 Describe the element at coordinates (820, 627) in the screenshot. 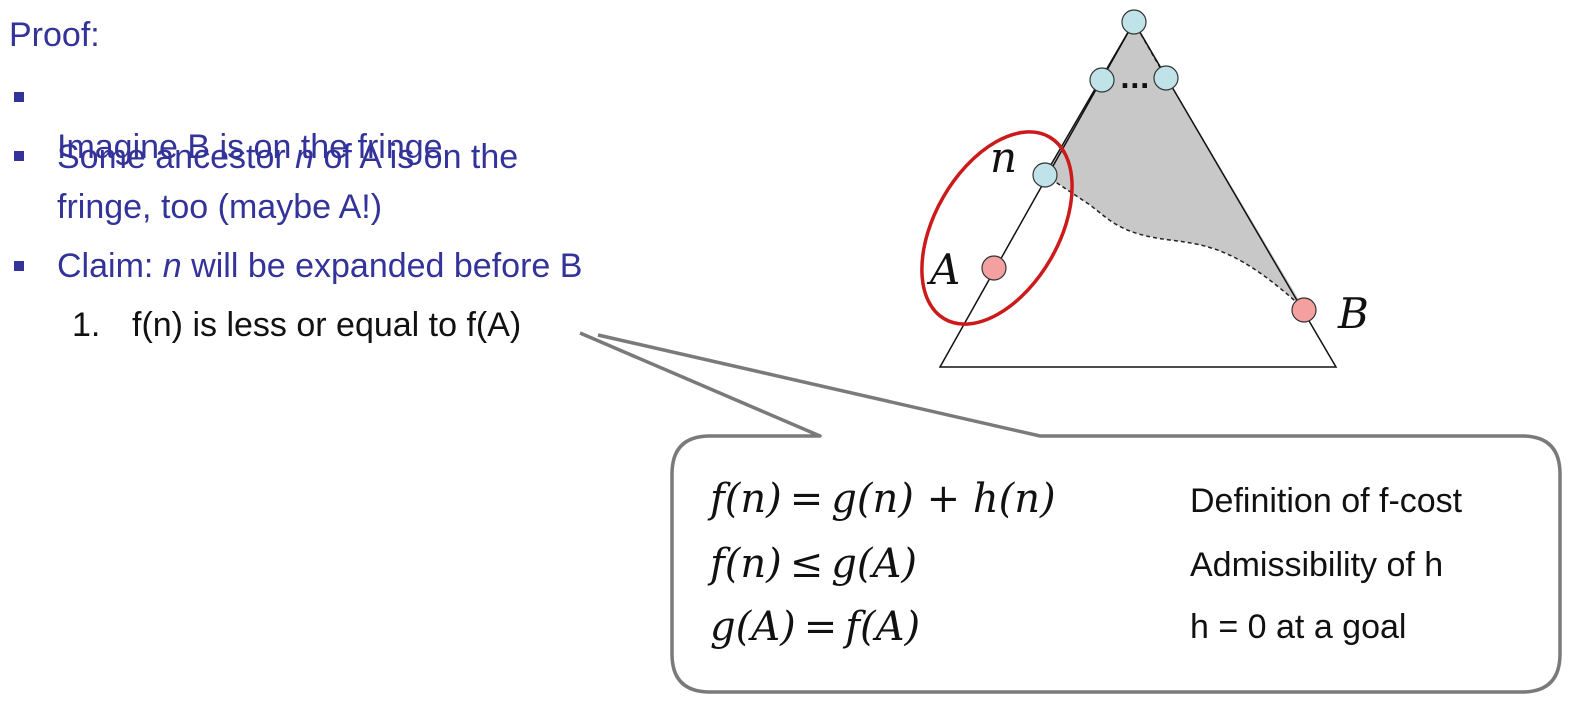

I see `equation-3-operator: =` at that location.